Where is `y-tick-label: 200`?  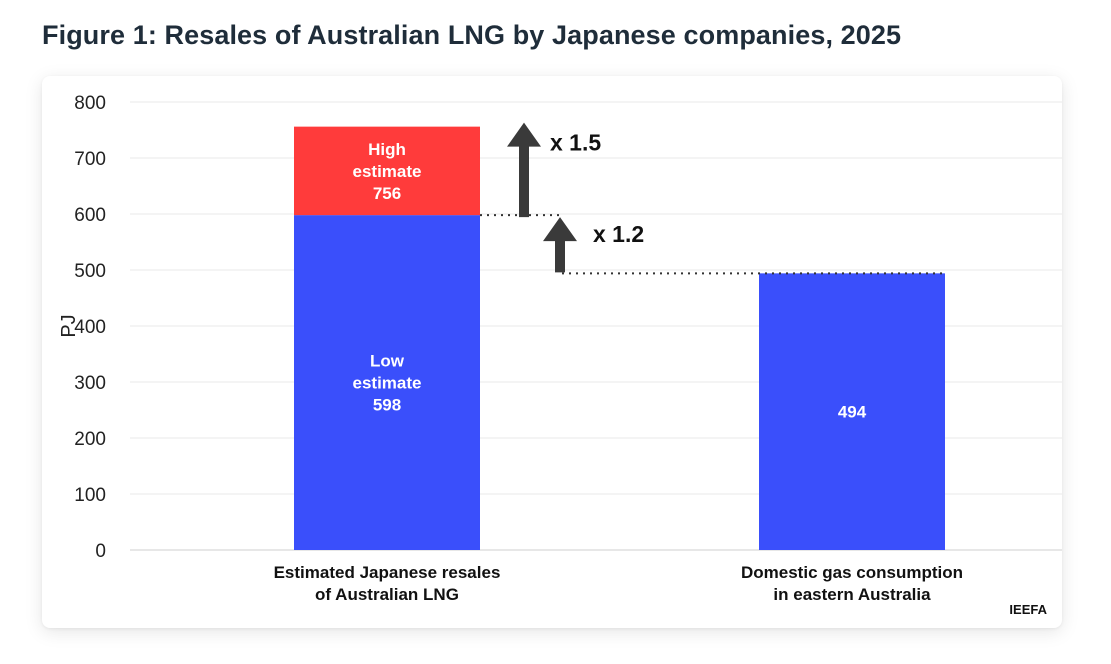 y-tick-label: 200 is located at coordinates (90, 439).